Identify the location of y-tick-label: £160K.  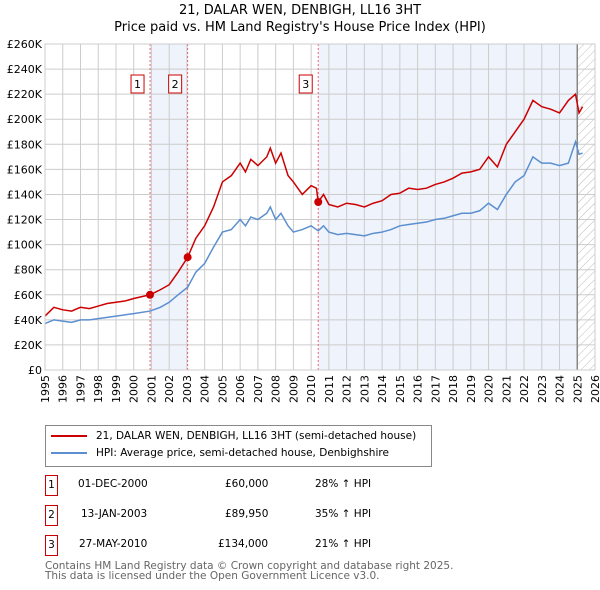
(25, 169).